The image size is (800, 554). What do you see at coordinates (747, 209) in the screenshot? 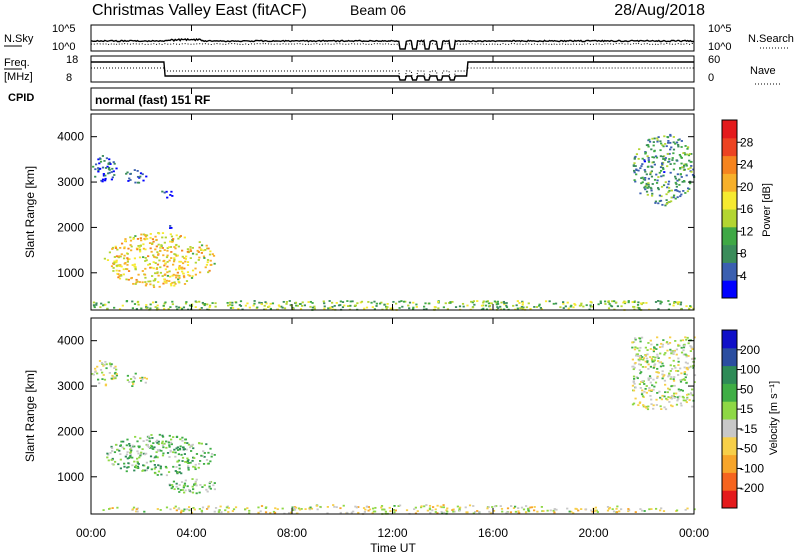
I see `power-colorbar-tick-3: 16` at bounding box center [747, 209].